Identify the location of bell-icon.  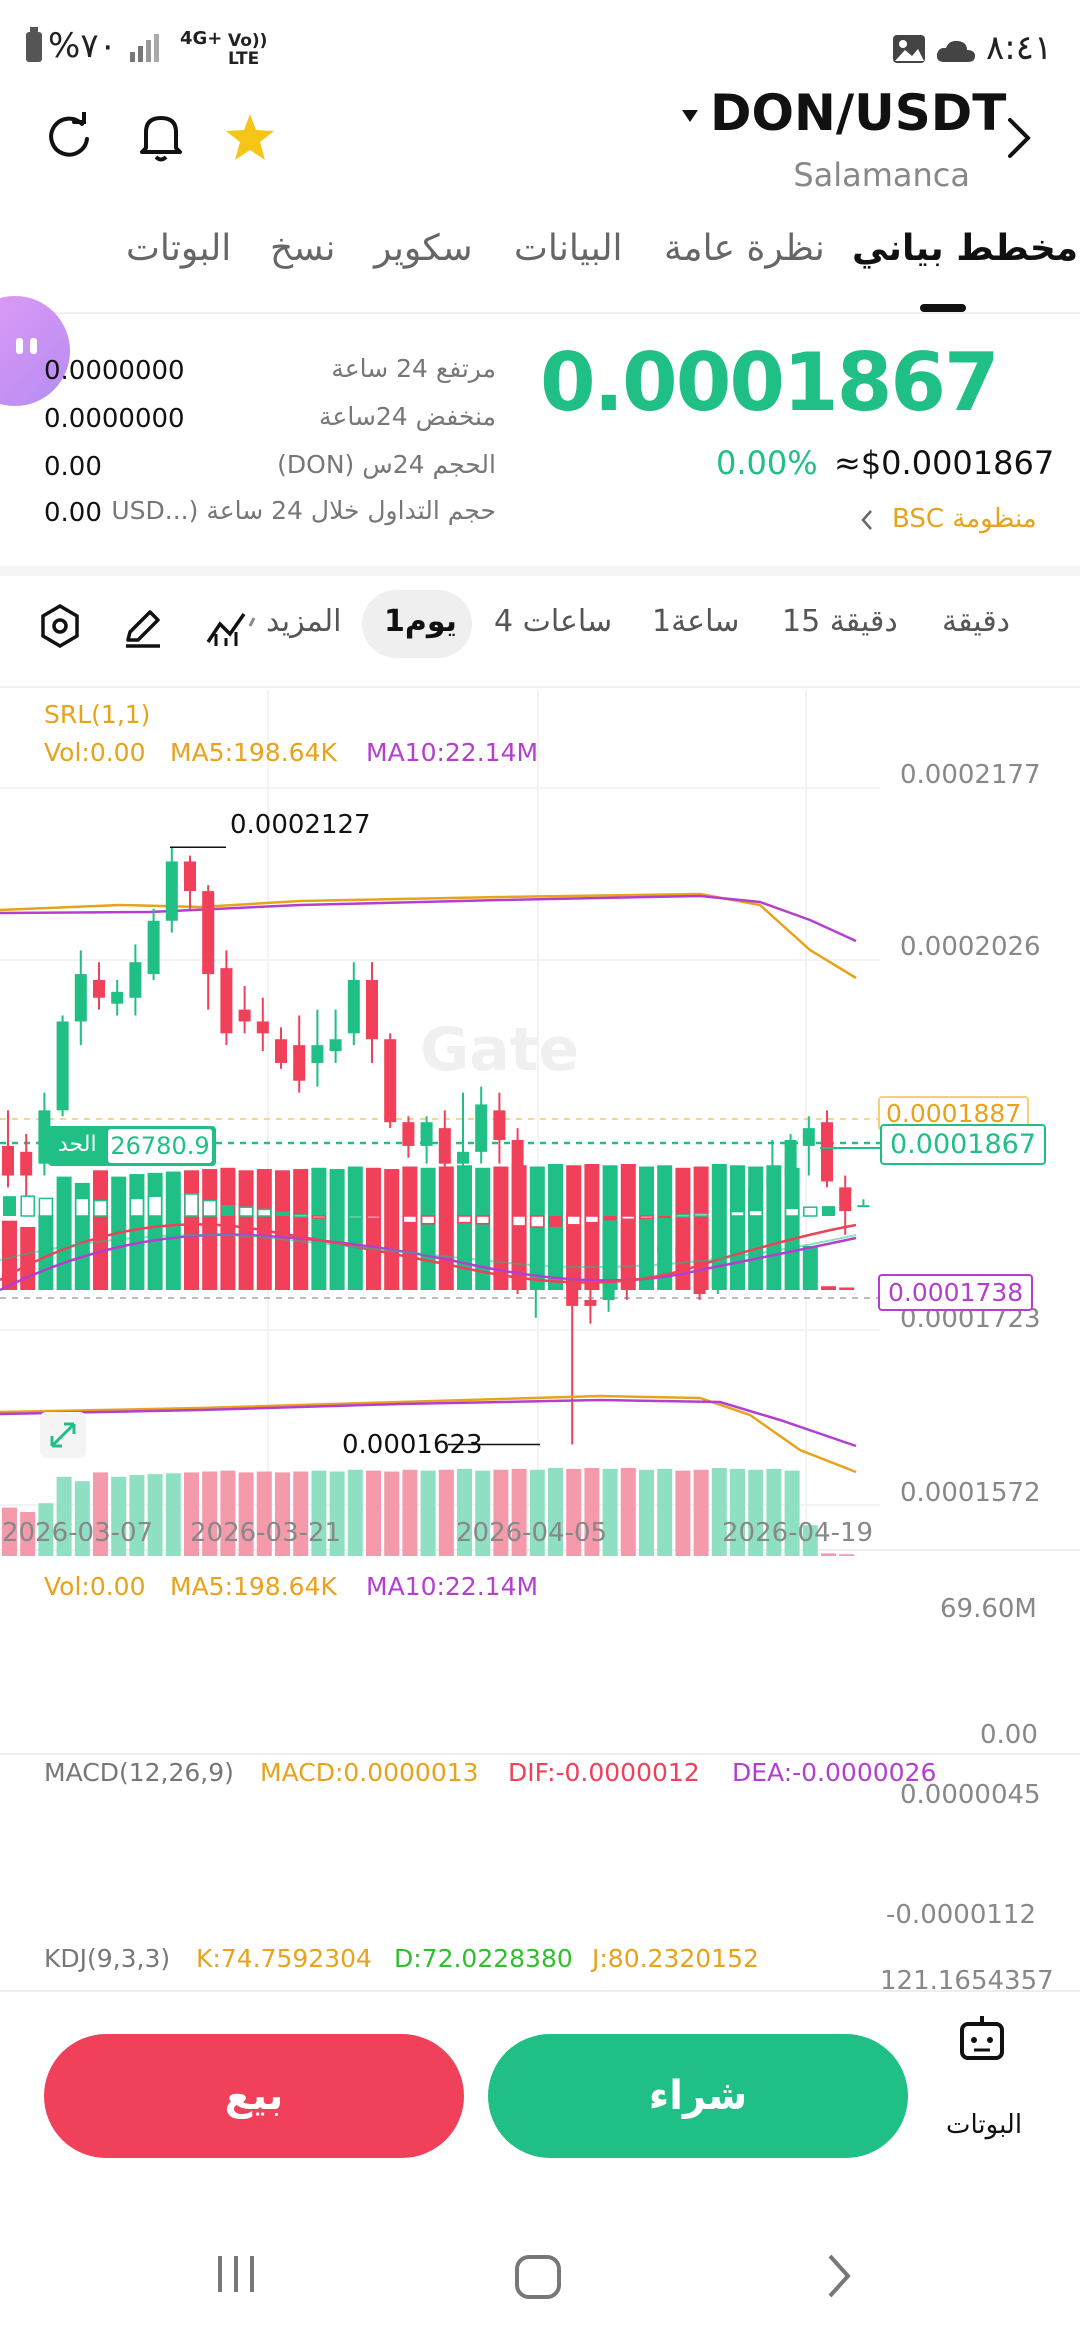
(161, 137).